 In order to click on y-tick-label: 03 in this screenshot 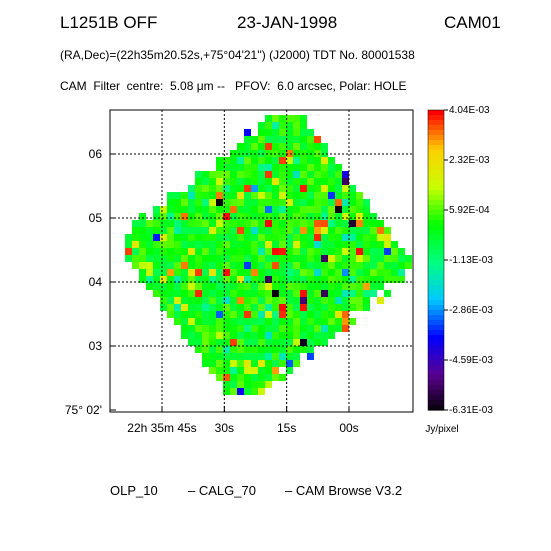, I will do `click(96, 346)`.